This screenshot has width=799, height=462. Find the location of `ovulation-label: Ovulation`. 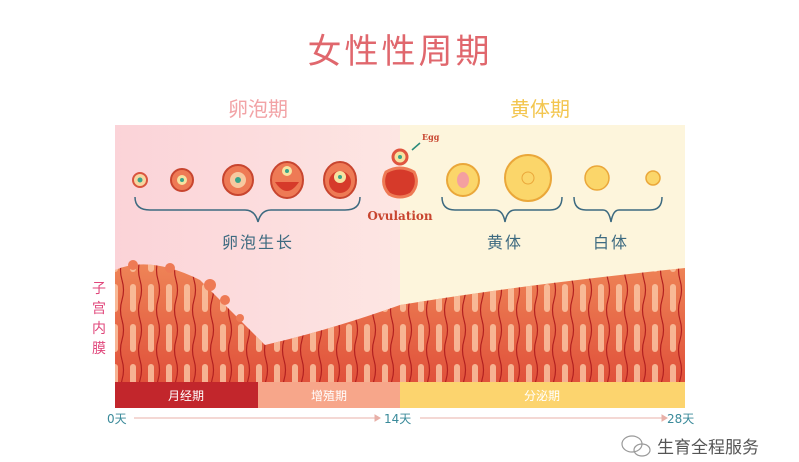

ovulation-label: Ovulation is located at coordinates (400, 216).